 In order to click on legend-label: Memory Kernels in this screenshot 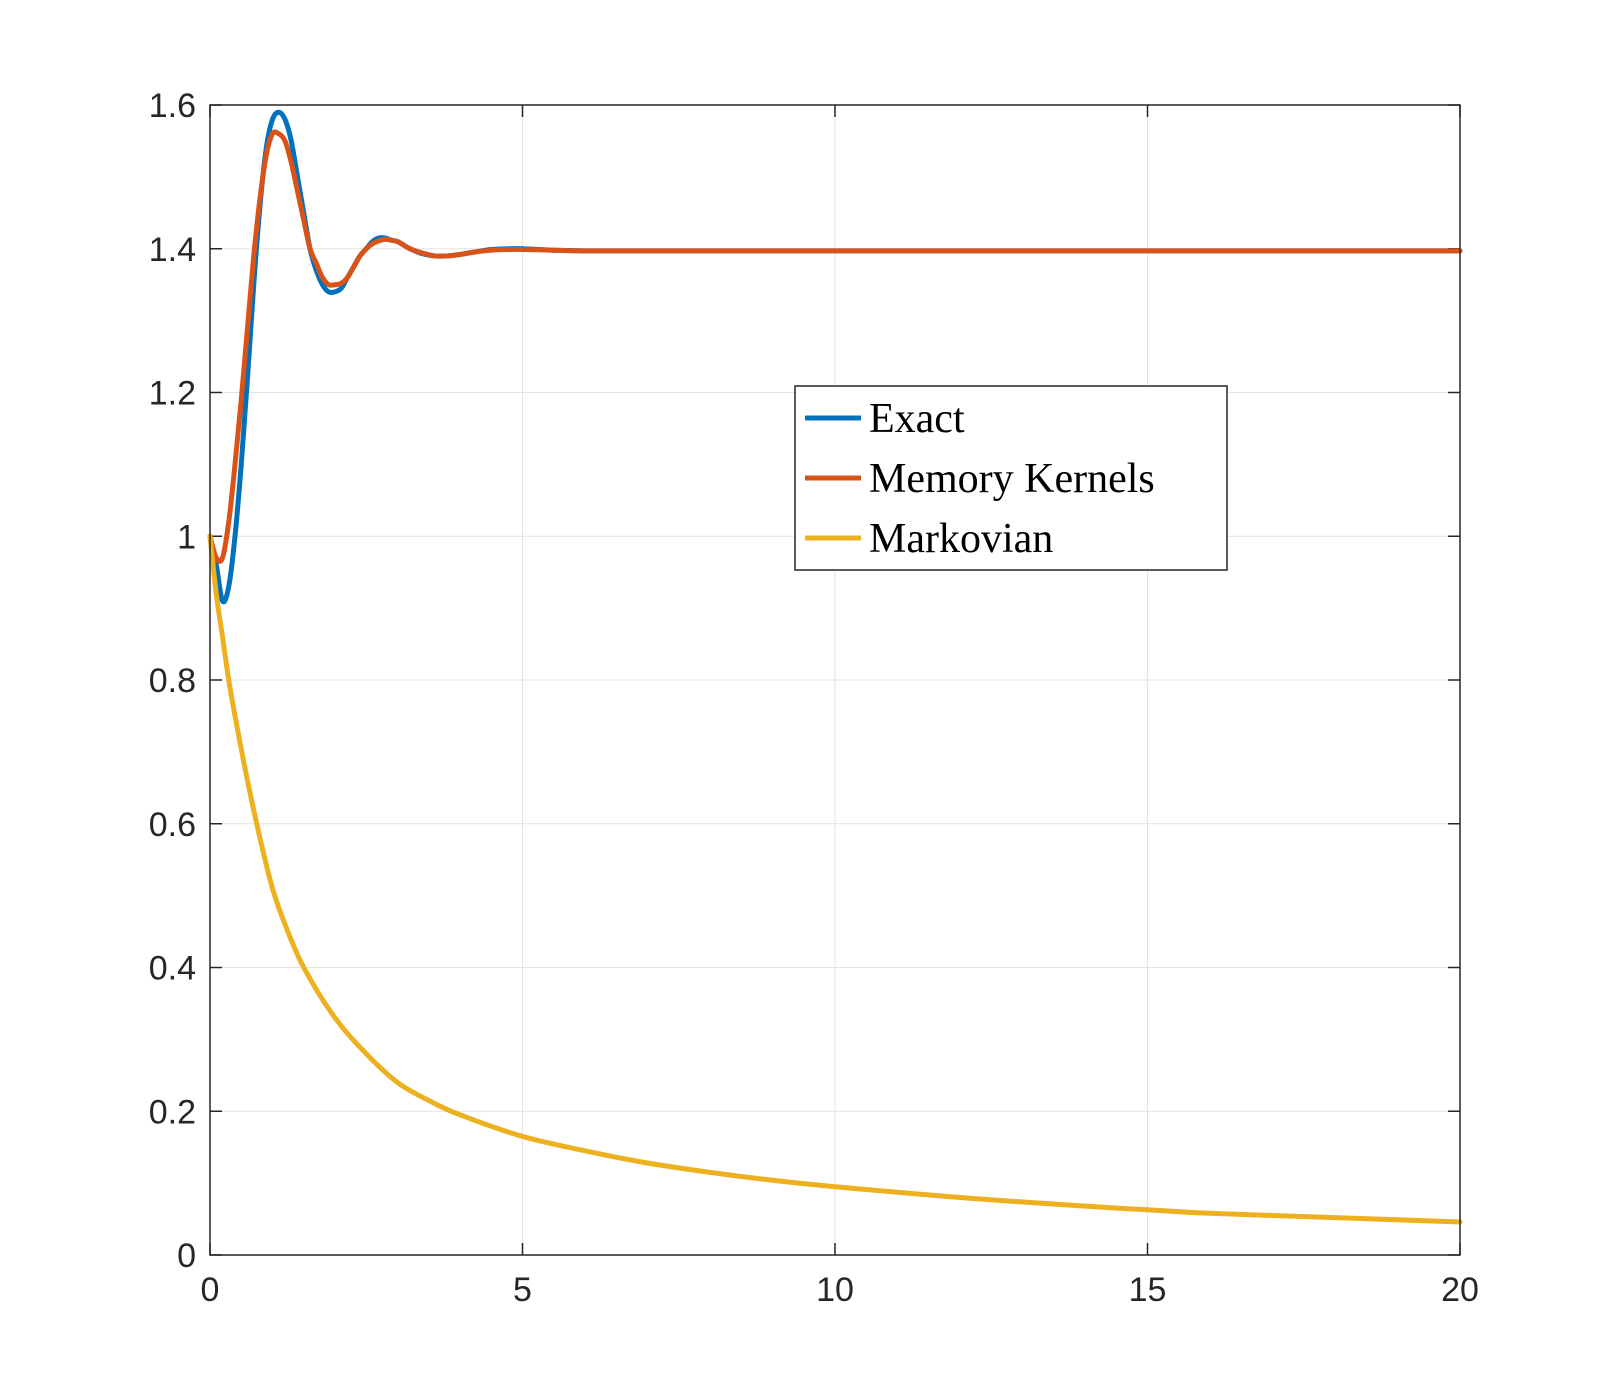, I will do `click(1012, 479)`.